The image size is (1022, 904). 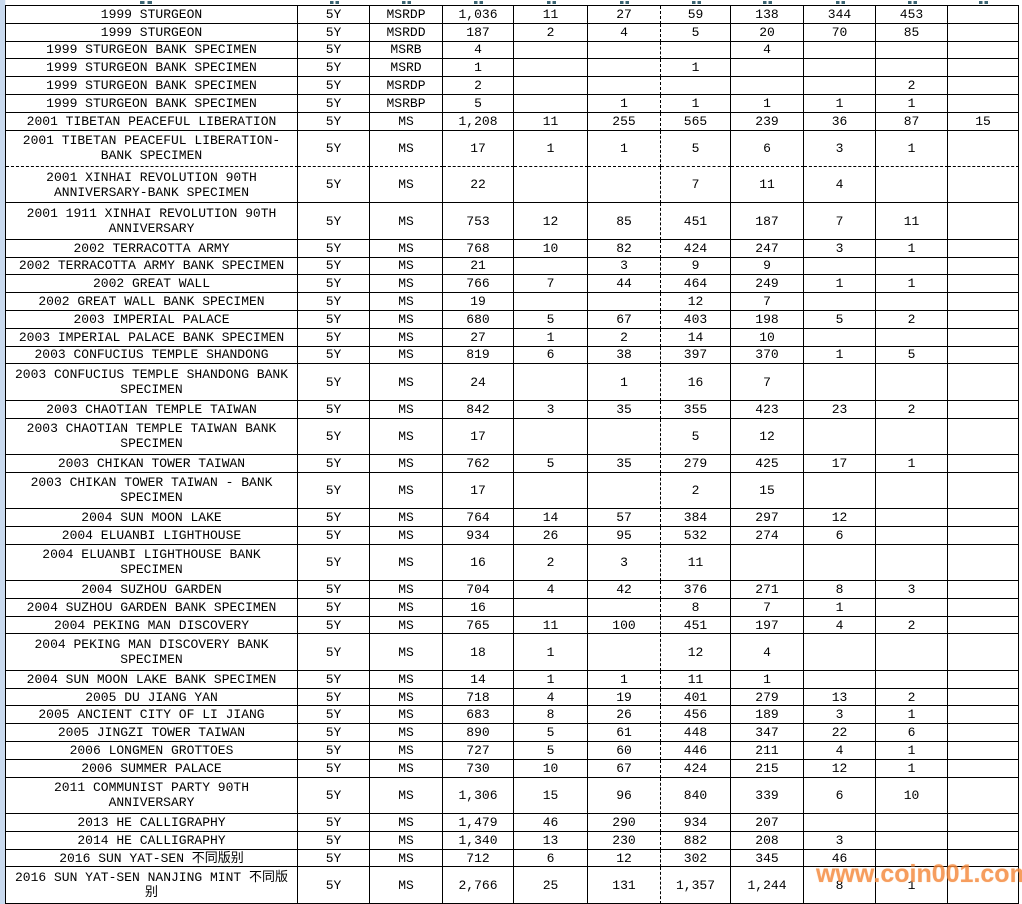 What do you see at coordinates (624, 15) in the screenshot?
I see `table-cell: 27` at bounding box center [624, 15].